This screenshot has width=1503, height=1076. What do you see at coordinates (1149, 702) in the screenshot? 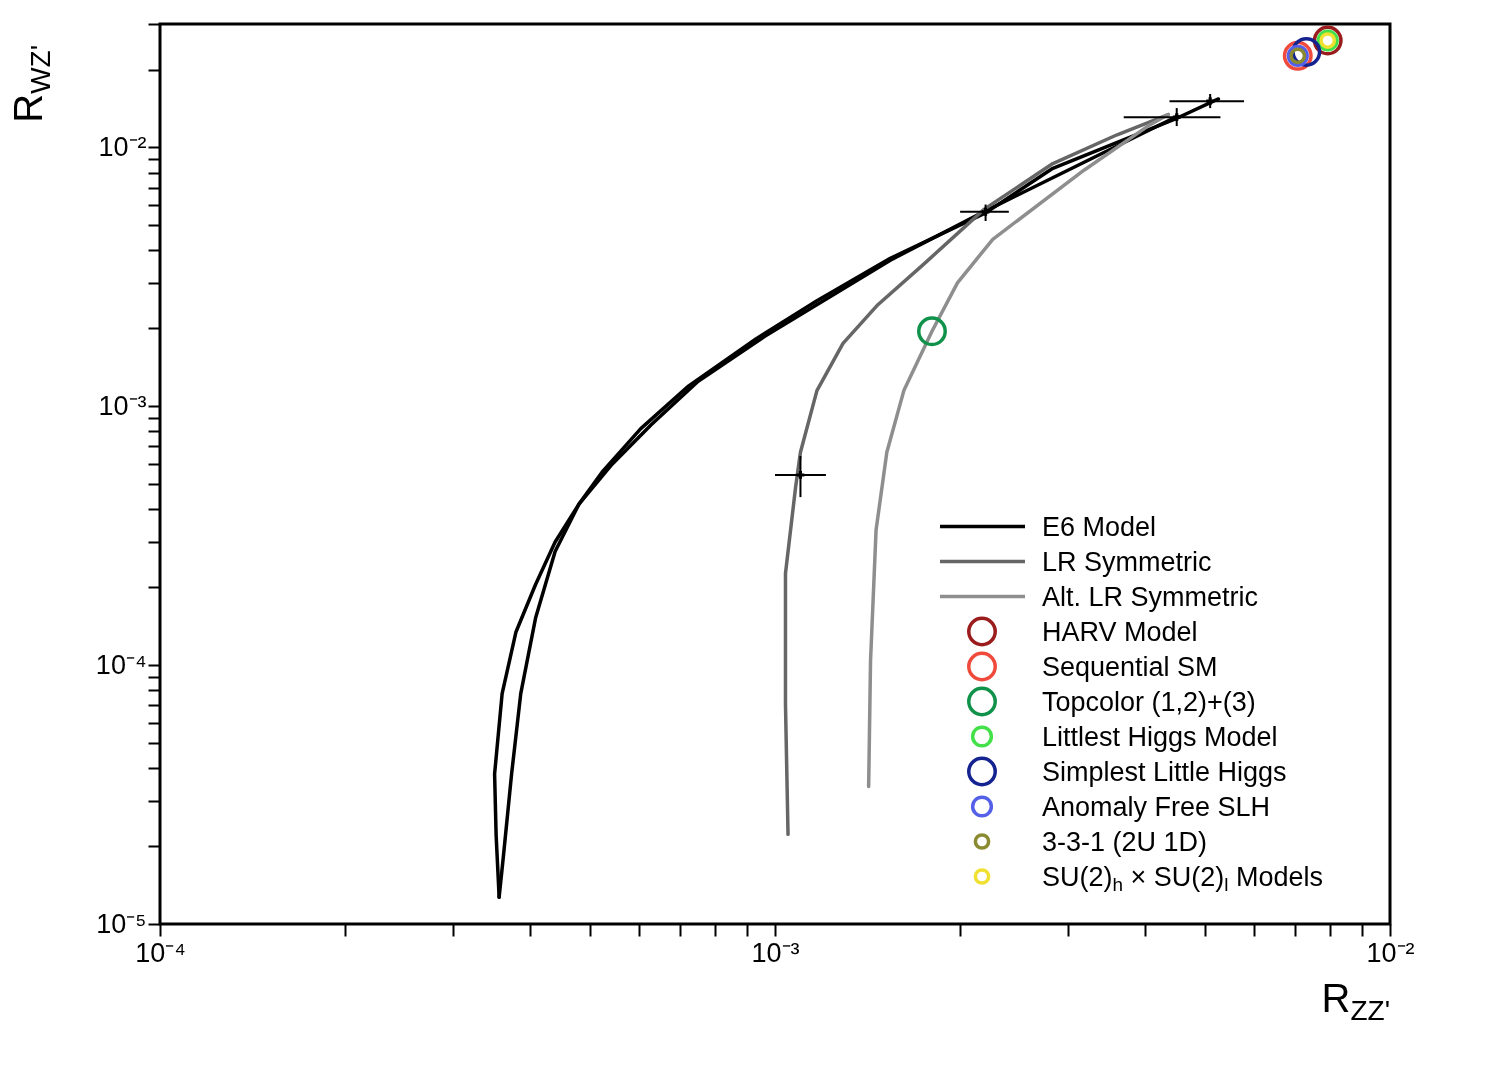
I see `legend-label: Topcolor (1,2)+(3)` at bounding box center [1149, 702].